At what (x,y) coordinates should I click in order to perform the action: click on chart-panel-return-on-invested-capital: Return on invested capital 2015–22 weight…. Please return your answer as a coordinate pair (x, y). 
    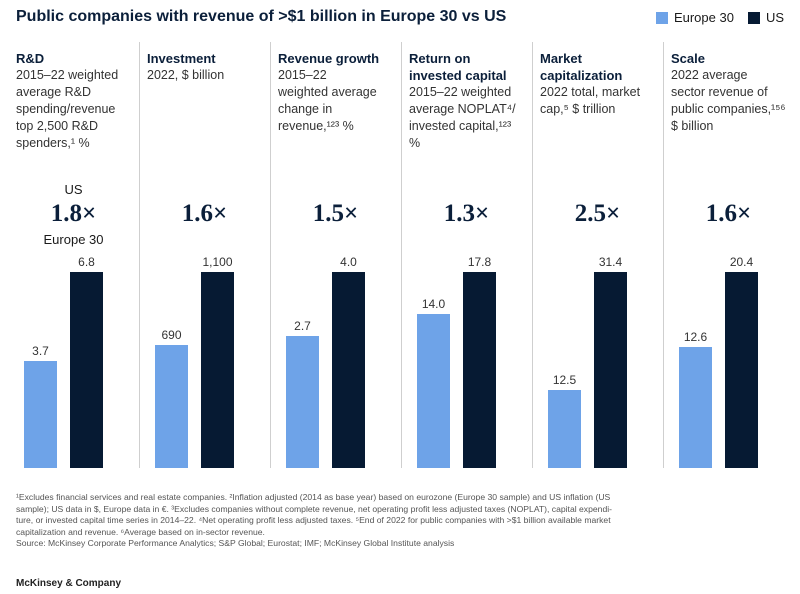
    Looking at the image, I should click on (466, 255).